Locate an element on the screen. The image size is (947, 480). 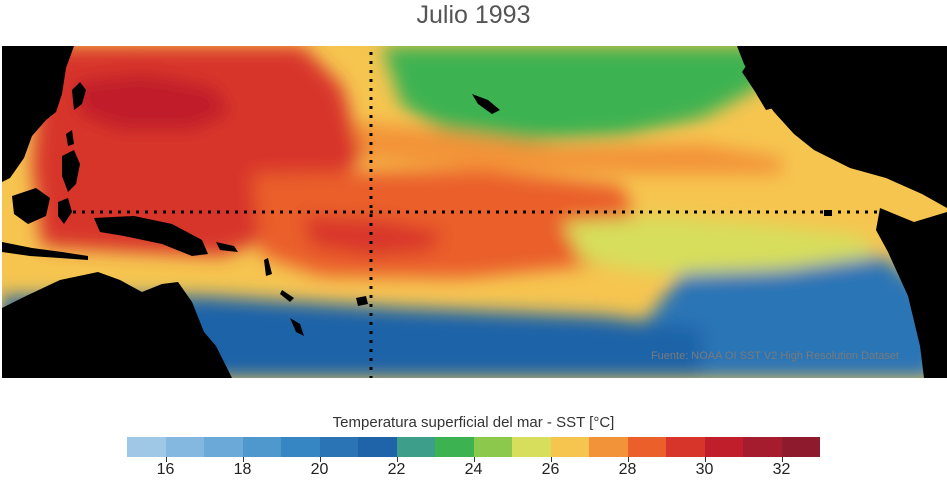
land-philippines is located at coordinates (71, 171).